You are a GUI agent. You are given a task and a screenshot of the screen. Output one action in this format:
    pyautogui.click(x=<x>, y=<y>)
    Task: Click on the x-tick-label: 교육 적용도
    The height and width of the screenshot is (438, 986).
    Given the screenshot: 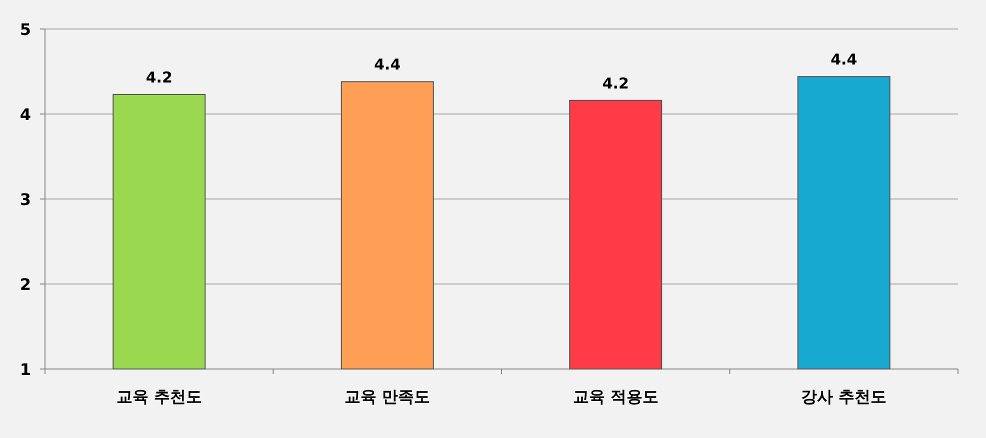 What is the action you would take?
    pyautogui.click(x=615, y=396)
    